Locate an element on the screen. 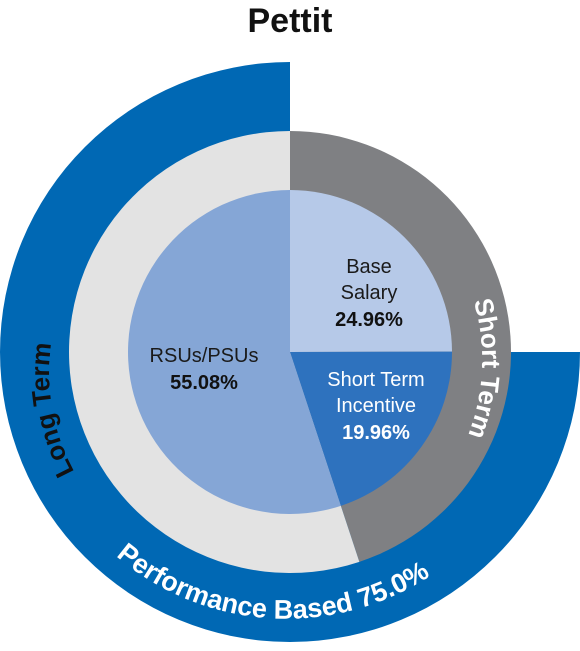  inner-value-rsus: 55.08% is located at coordinates (204, 383).